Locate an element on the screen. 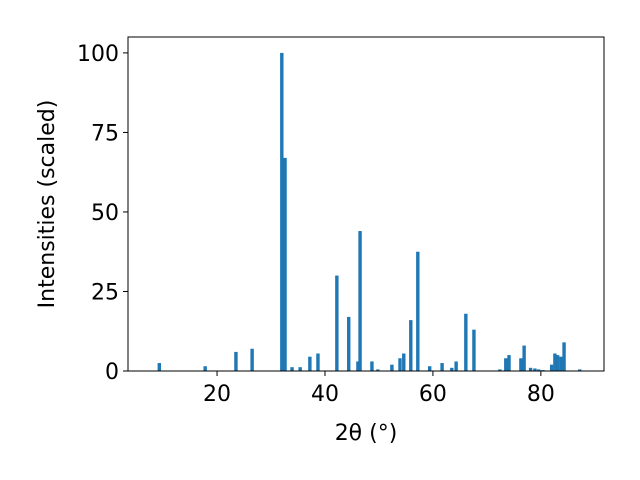  x-tick-label: 60 is located at coordinates (433, 394).